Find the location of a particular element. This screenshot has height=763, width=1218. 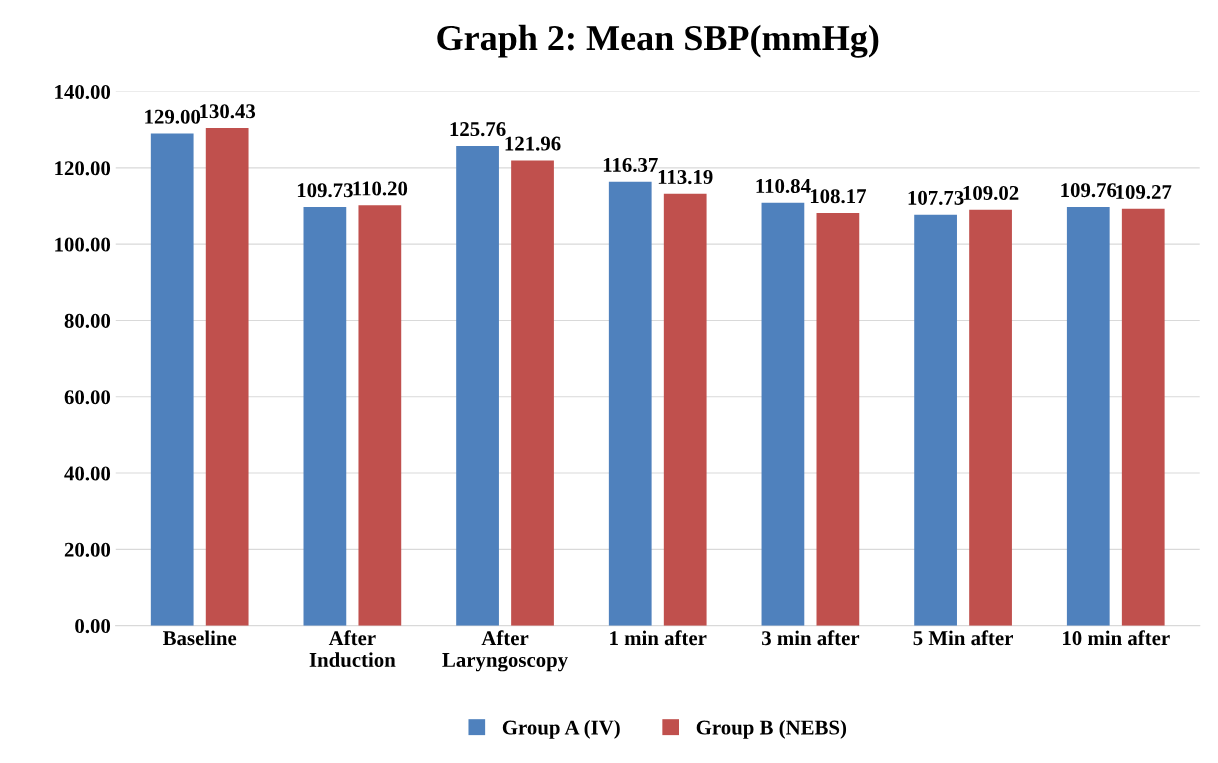

y-tick-label: 100.00 is located at coordinates (83, 244).